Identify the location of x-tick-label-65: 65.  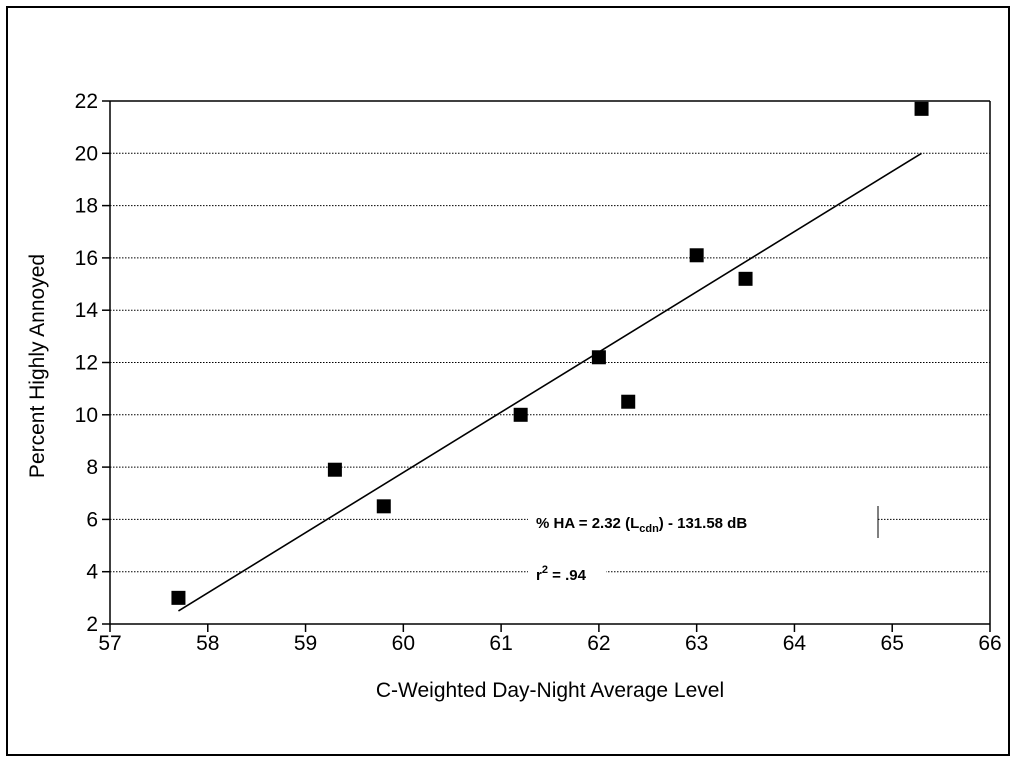
(892, 643).